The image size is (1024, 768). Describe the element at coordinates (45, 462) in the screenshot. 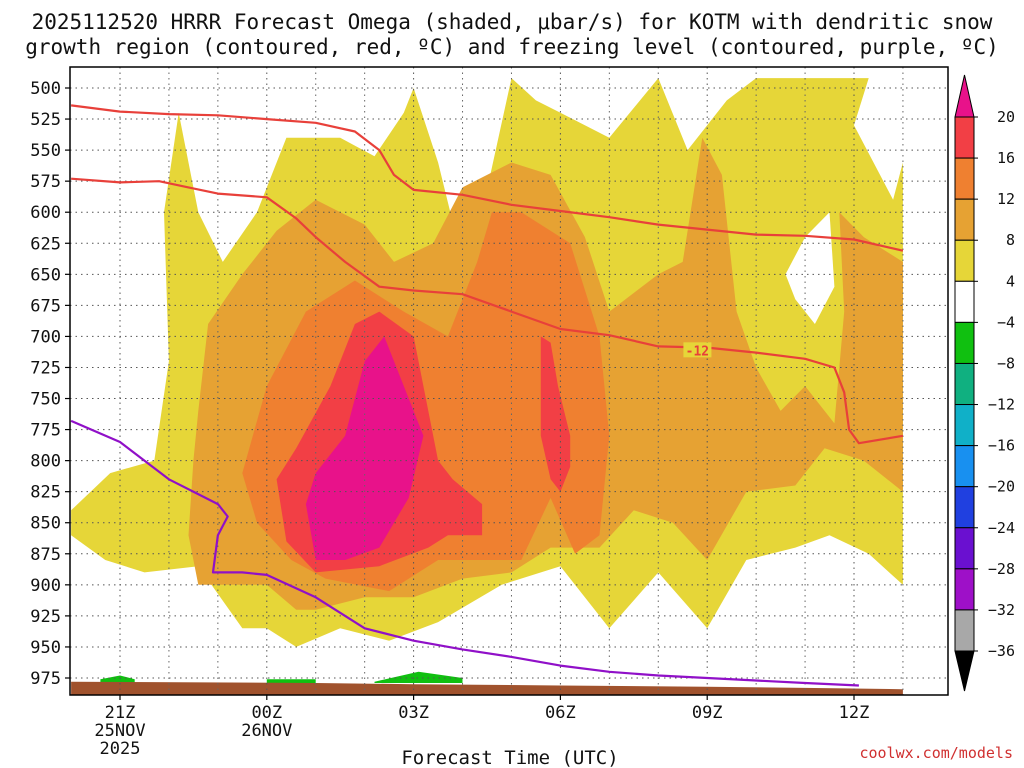

I see `y-tick-label: 800` at that location.